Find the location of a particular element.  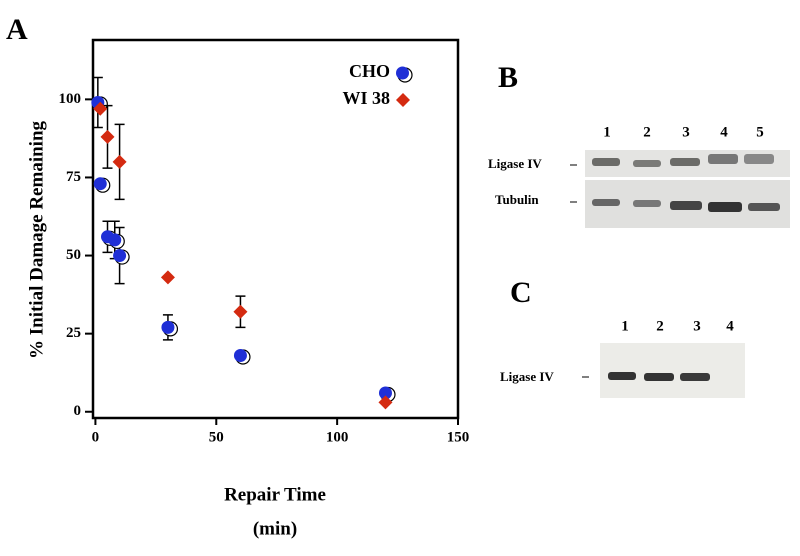

legend-label: CHO is located at coordinates (369, 71).